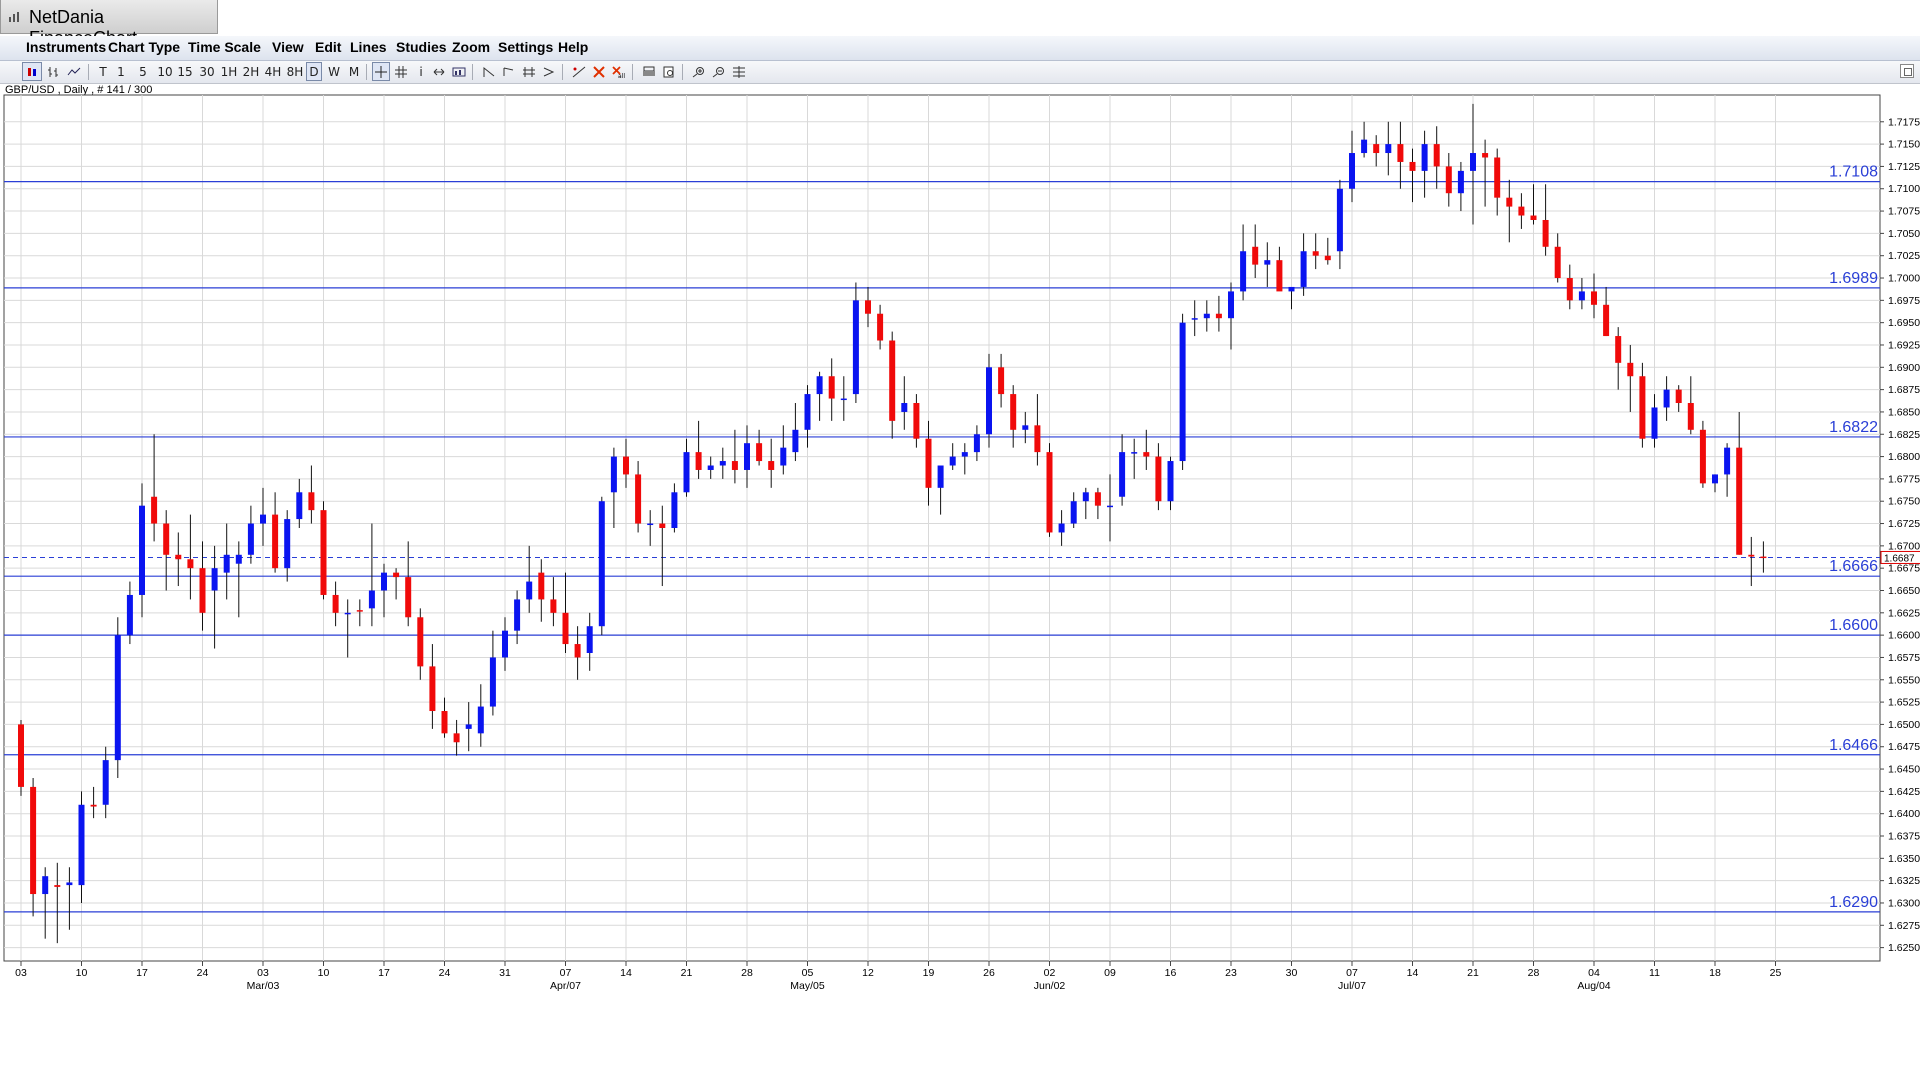  What do you see at coordinates (368, 47) in the screenshot?
I see `menu-lines: Lines` at bounding box center [368, 47].